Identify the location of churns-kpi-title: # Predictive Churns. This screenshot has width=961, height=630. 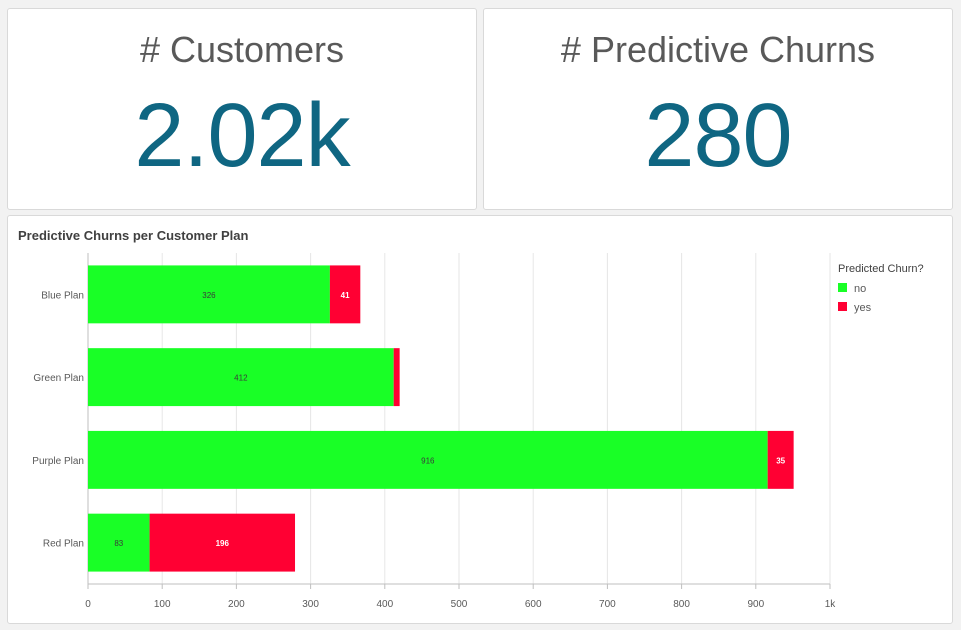
(718, 49).